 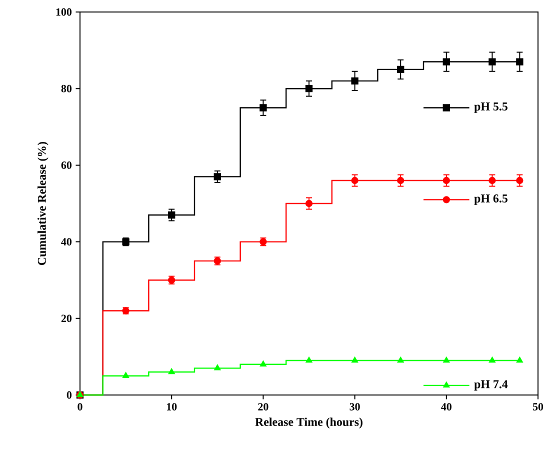 I want to click on x-tick-label: 0, so click(x=80, y=406).